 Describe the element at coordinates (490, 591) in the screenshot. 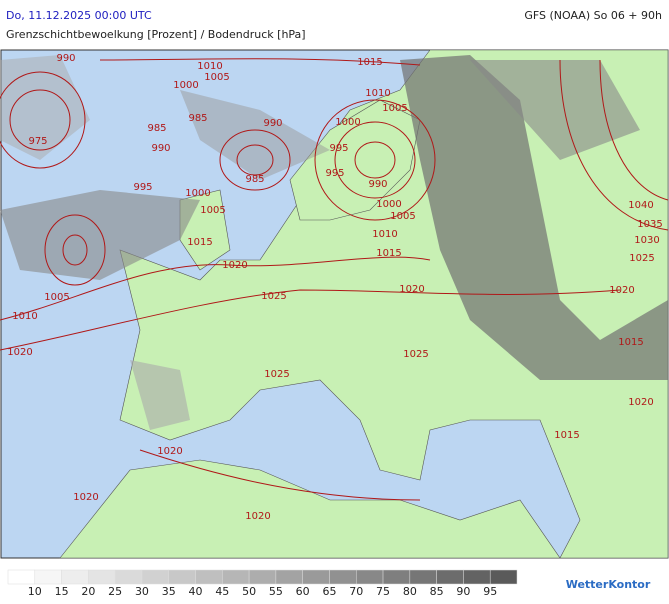

I see `legend-label: 95` at that location.